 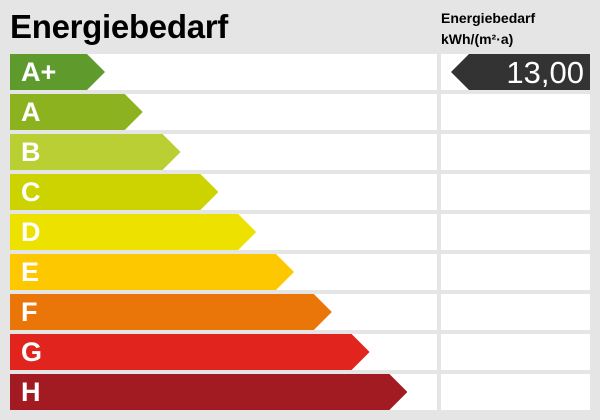 I want to click on rating-arrow: D, so click(x=133, y=232).